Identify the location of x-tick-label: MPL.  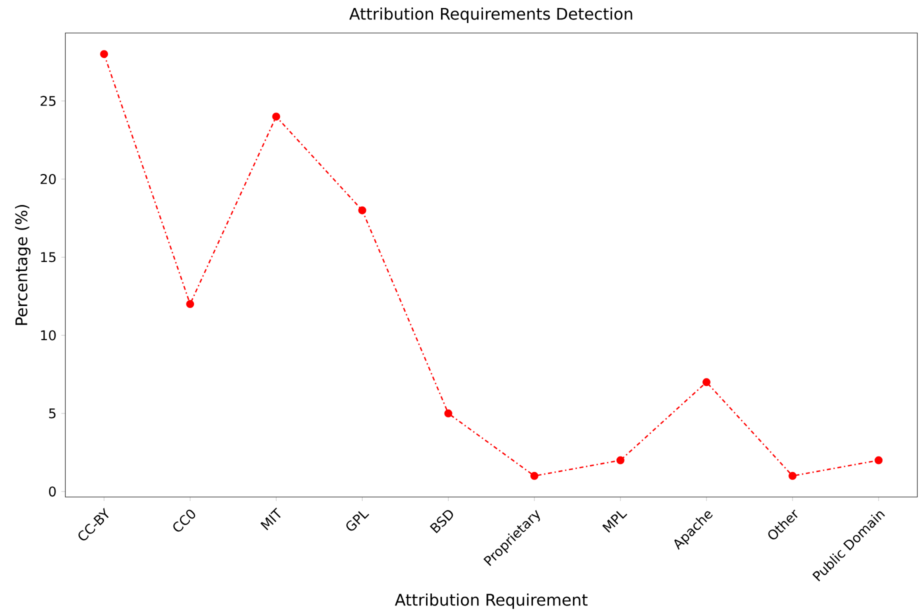
(615, 522).